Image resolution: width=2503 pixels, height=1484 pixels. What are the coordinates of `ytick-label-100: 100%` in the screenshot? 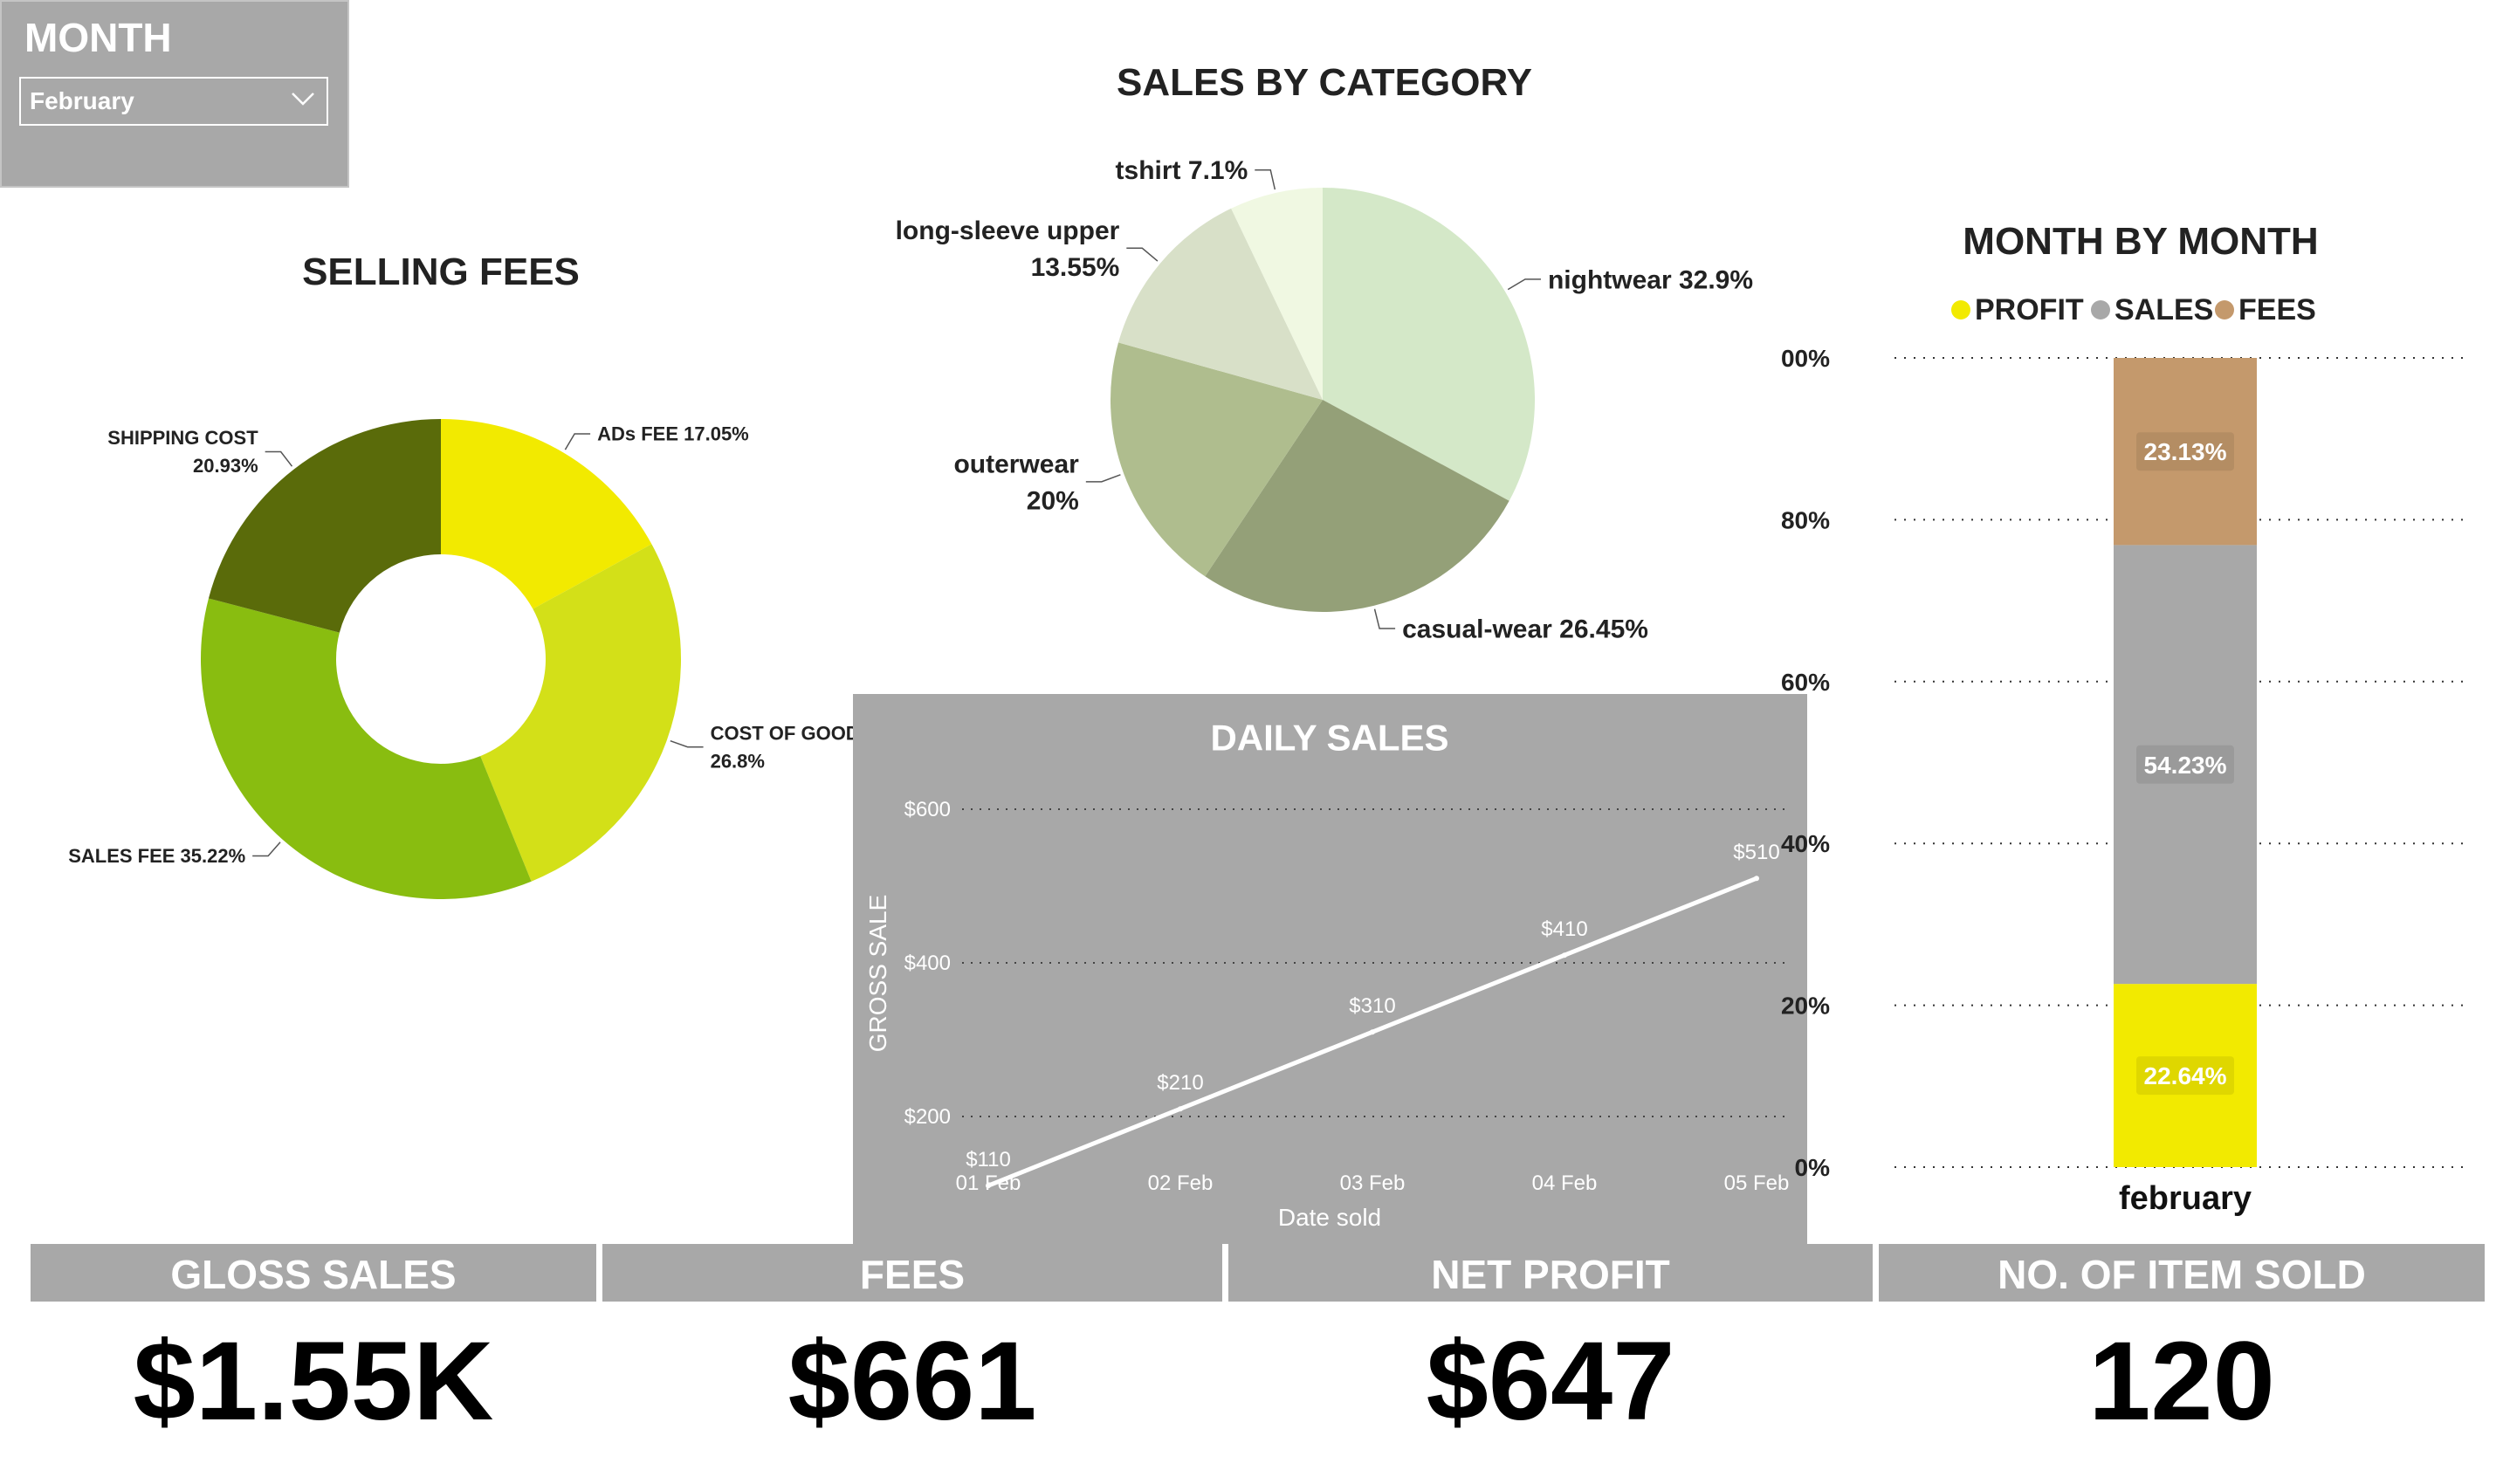 It's located at (1805, 358).